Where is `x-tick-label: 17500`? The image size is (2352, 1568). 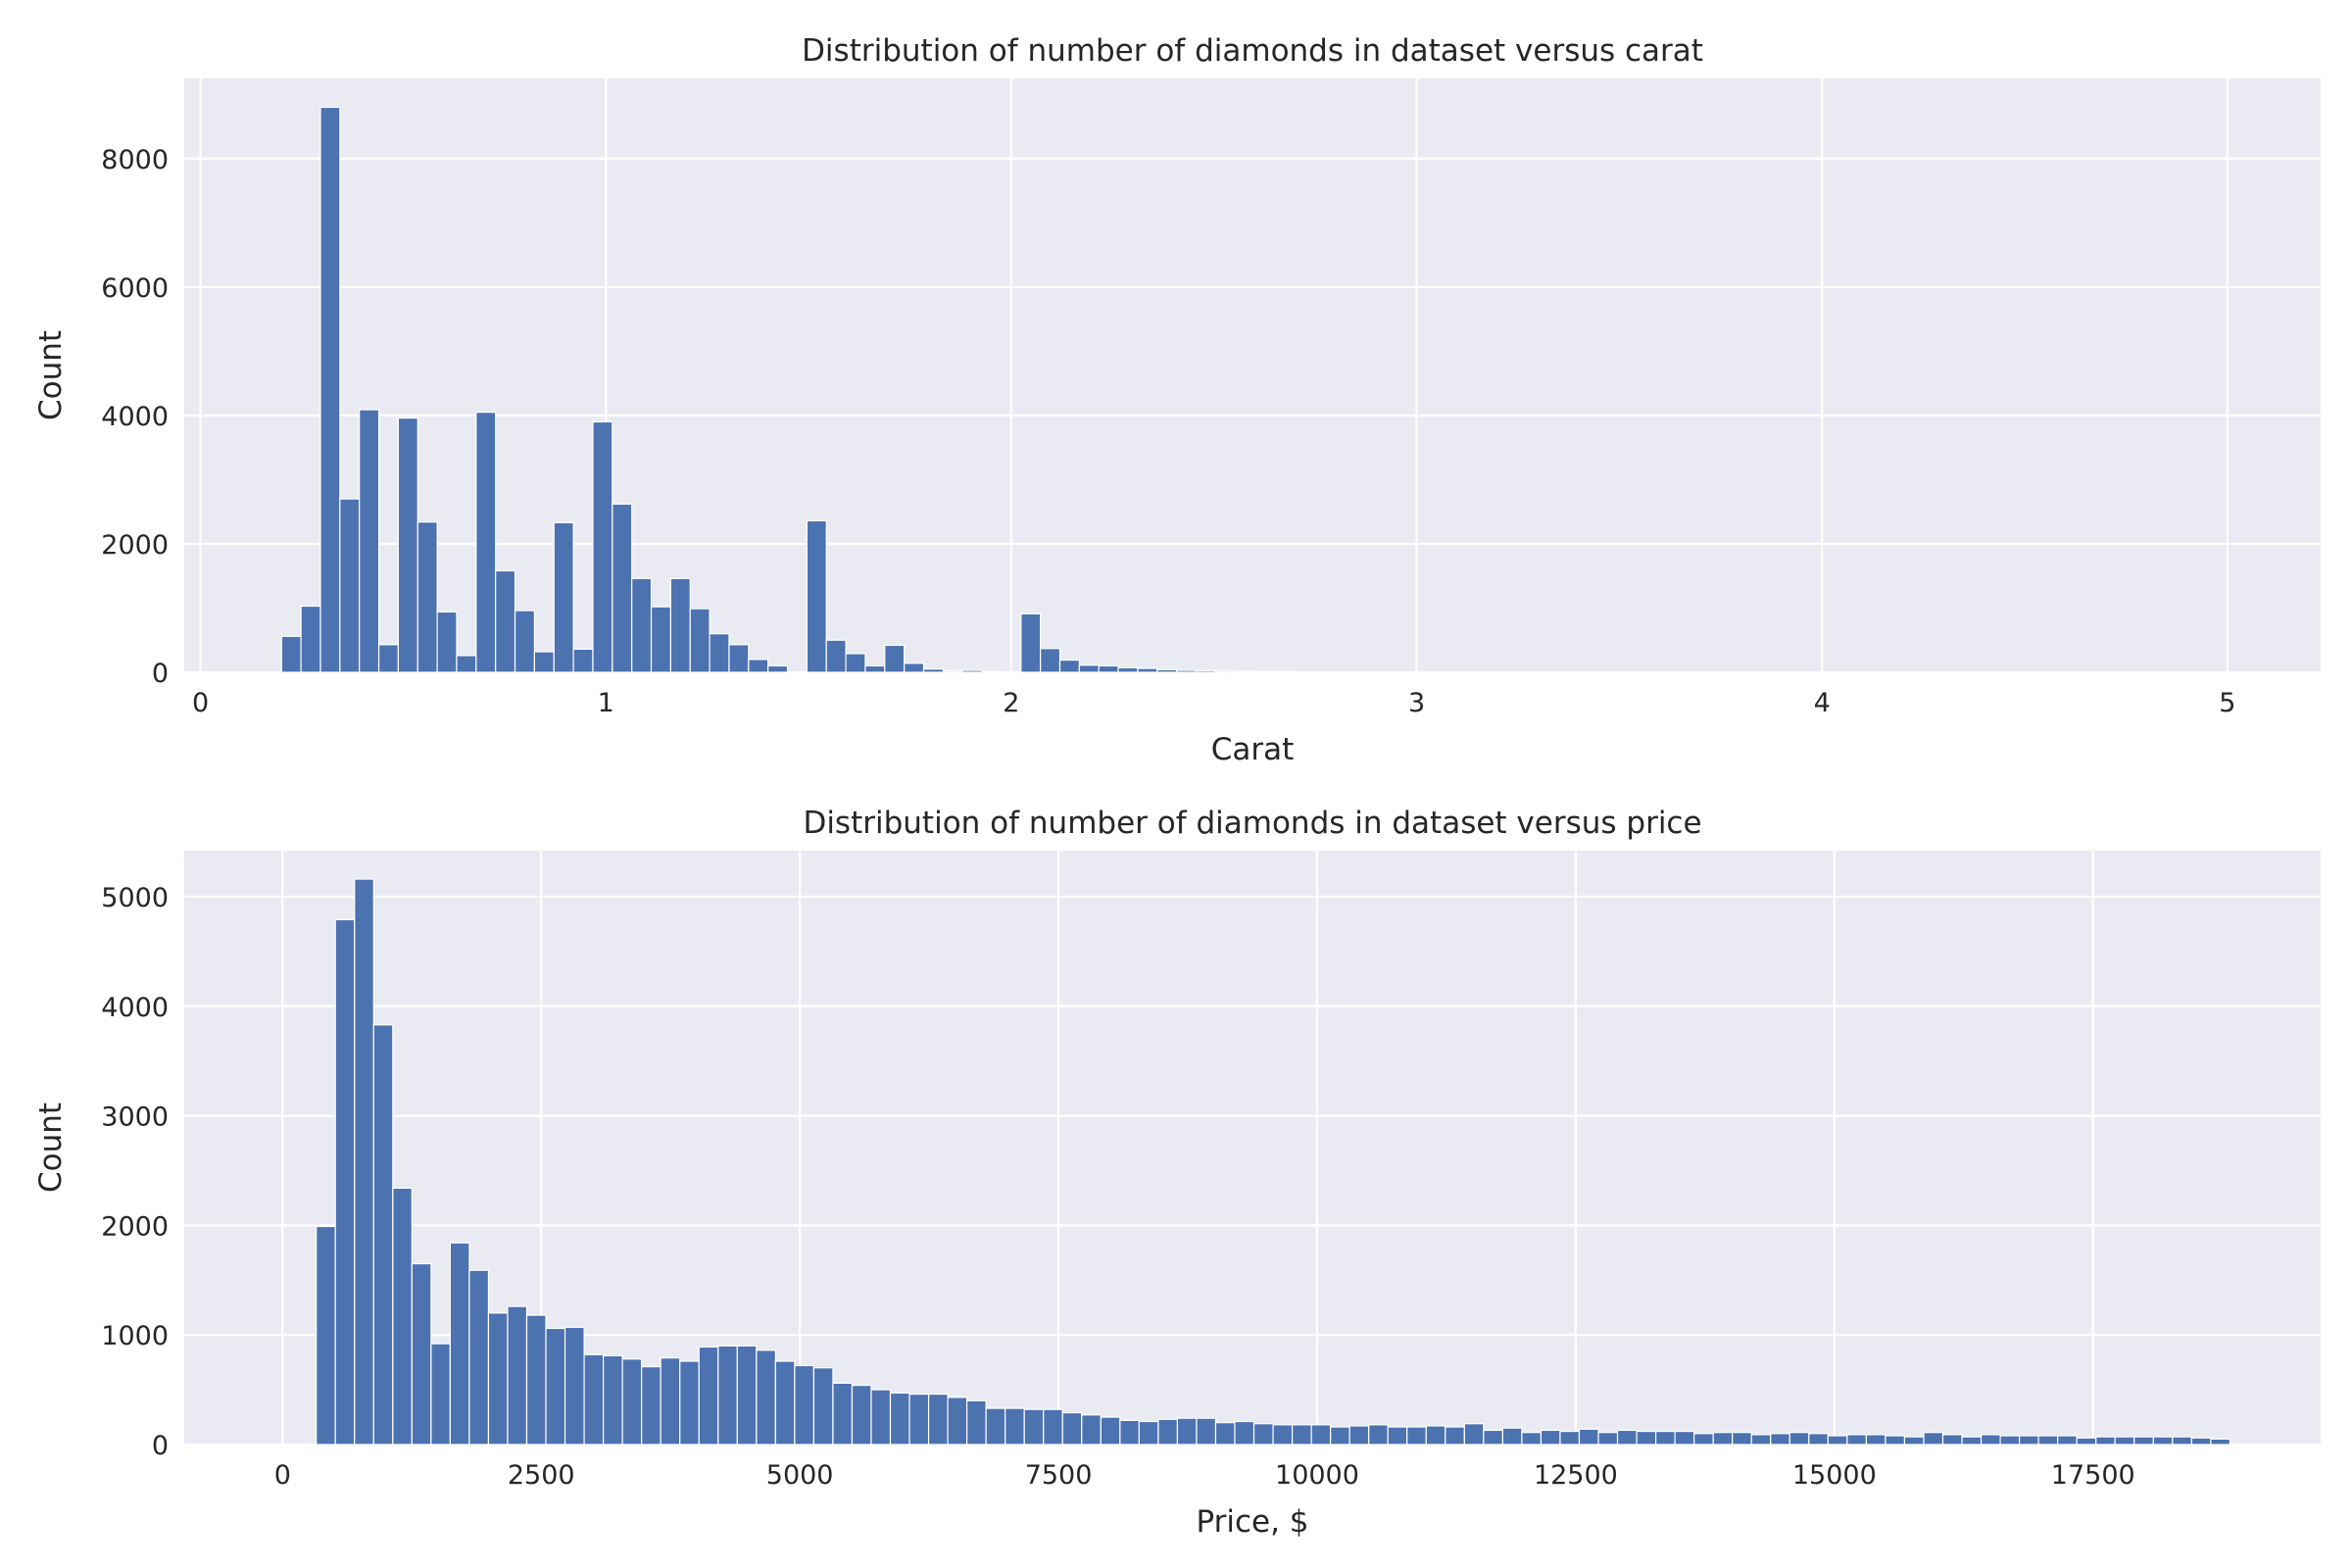
x-tick-label: 17500 is located at coordinates (2093, 1475).